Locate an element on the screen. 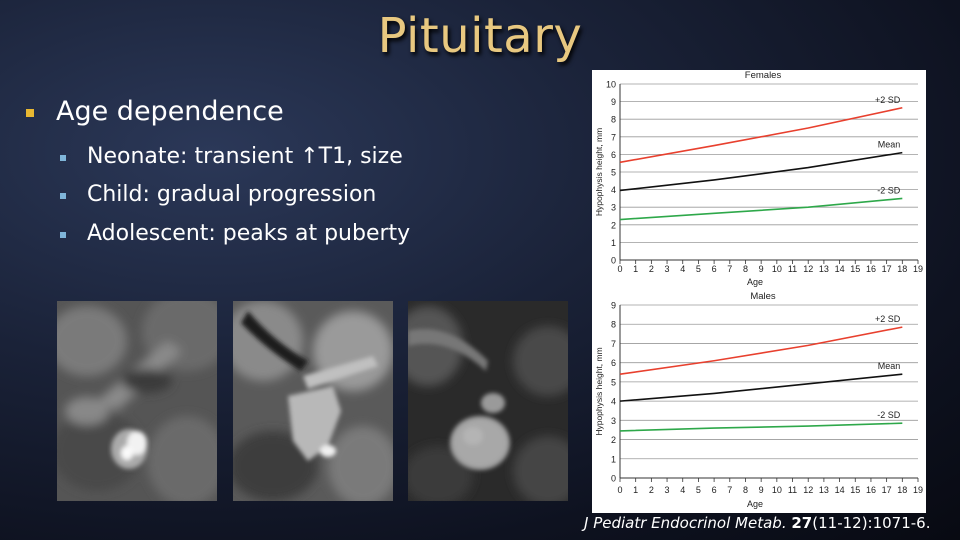  mri-image-neonate is located at coordinates (137, 401).